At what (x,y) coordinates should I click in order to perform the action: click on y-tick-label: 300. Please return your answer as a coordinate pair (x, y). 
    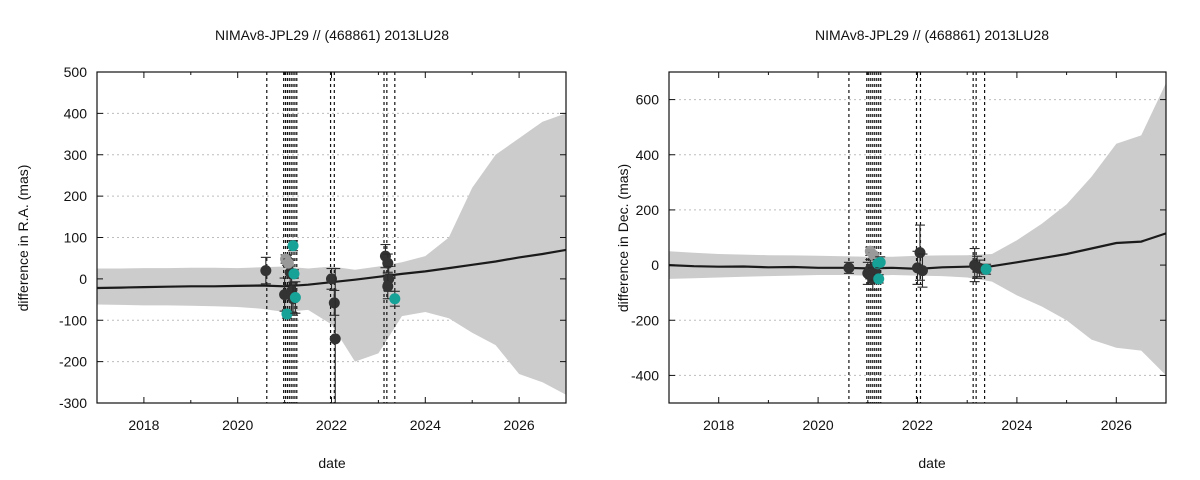
    Looking at the image, I should click on (76, 155).